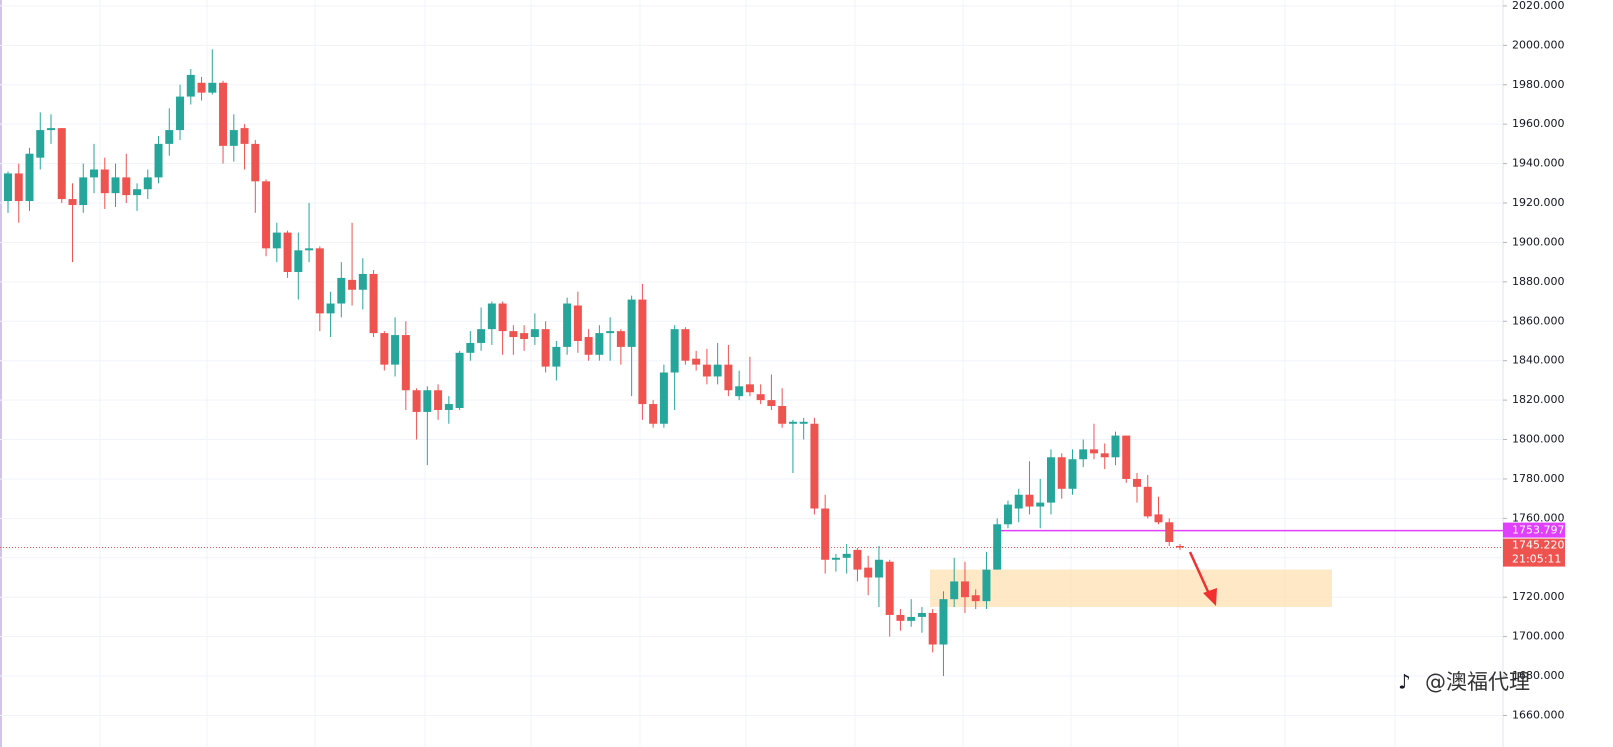  Describe the element at coordinates (1477, 682) in the screenshot. I see `watermark: @澳福代理` at that location.